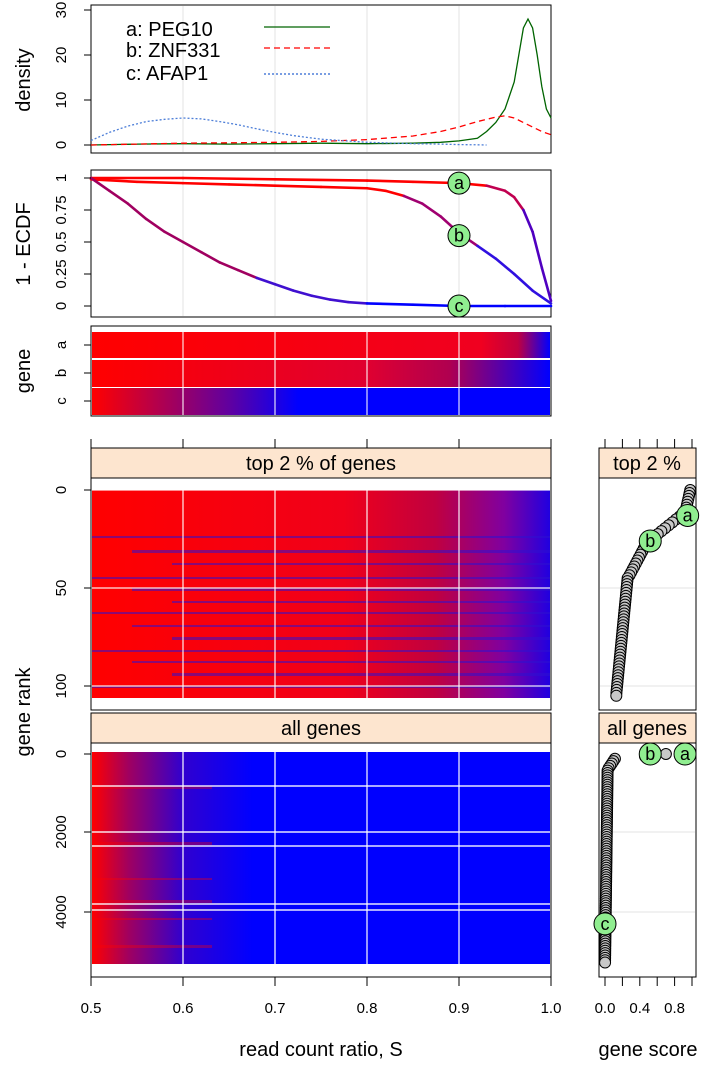 This screenshot has height=1080, width=720. Describe the element at coordinates (647, 729) in the screenshot. I see `all-score-strip-label: all genes` at that location.